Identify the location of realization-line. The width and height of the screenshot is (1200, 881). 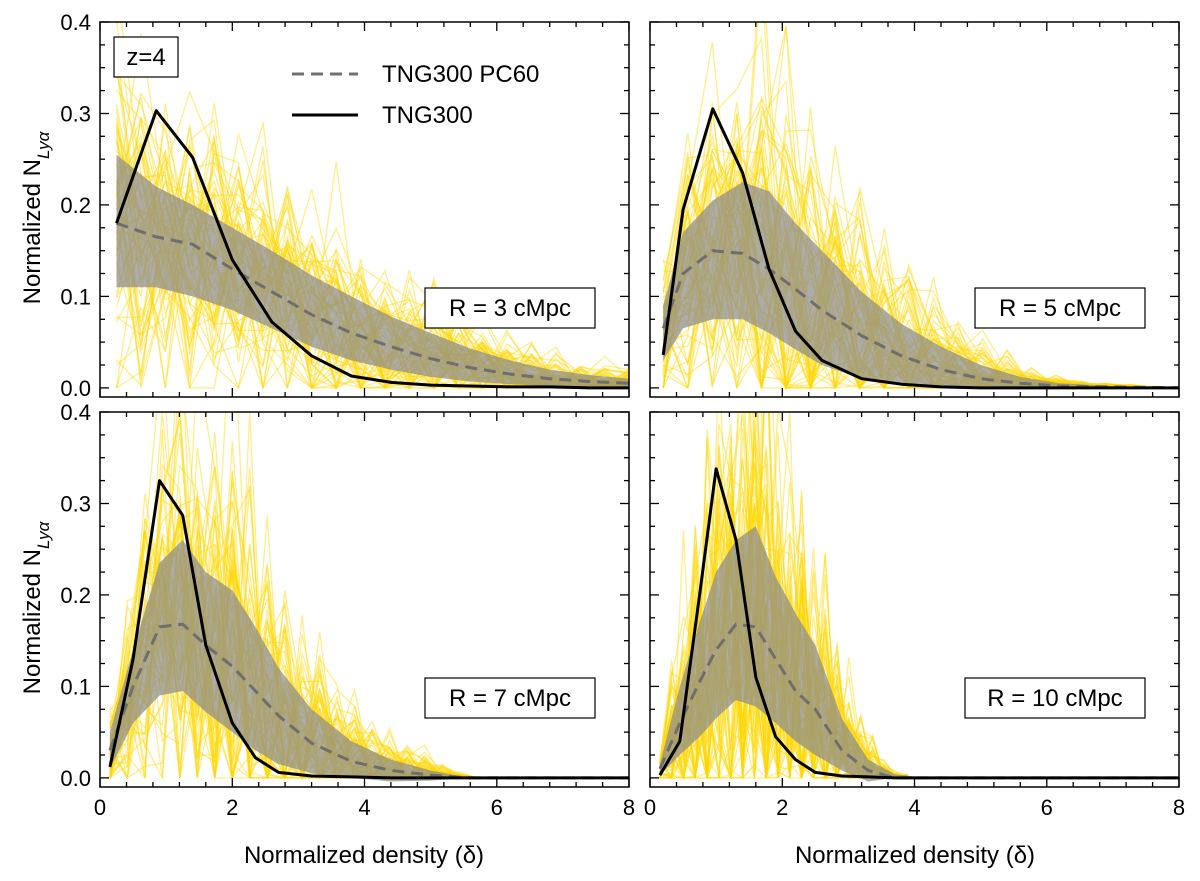
(293, 599).